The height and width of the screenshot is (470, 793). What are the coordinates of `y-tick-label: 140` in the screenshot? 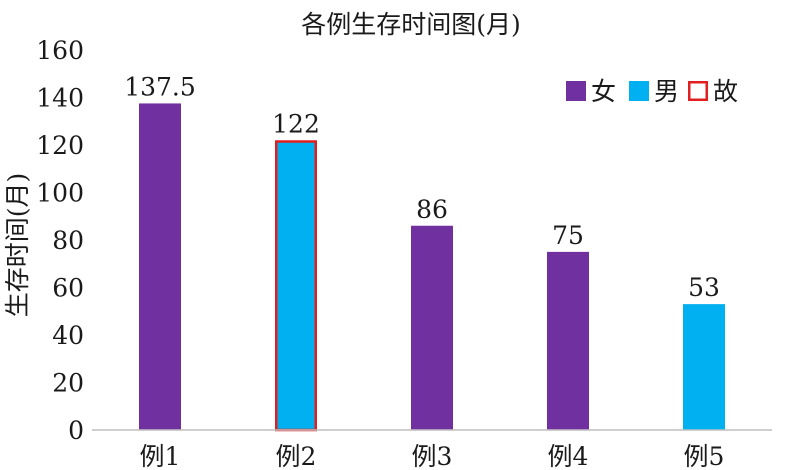 It's located at (60, 98).